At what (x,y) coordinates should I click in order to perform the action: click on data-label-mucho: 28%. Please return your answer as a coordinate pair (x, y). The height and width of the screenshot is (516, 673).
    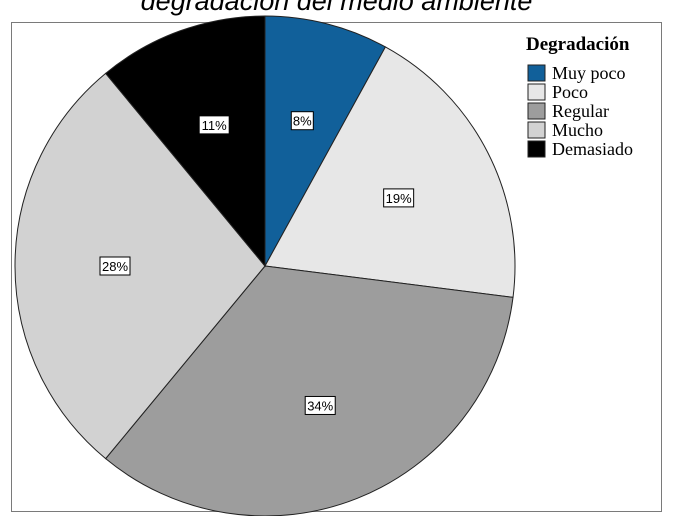
    Looking at the image, I should click on (115, 266).